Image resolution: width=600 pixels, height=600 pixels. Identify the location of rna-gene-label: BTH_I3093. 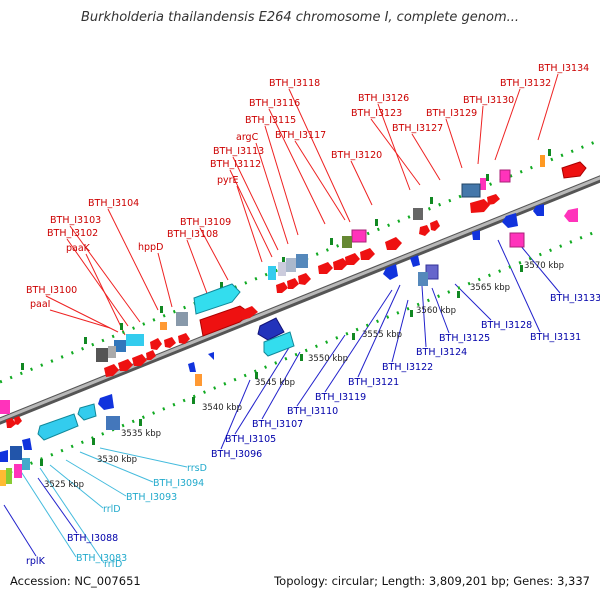
(151, 497).